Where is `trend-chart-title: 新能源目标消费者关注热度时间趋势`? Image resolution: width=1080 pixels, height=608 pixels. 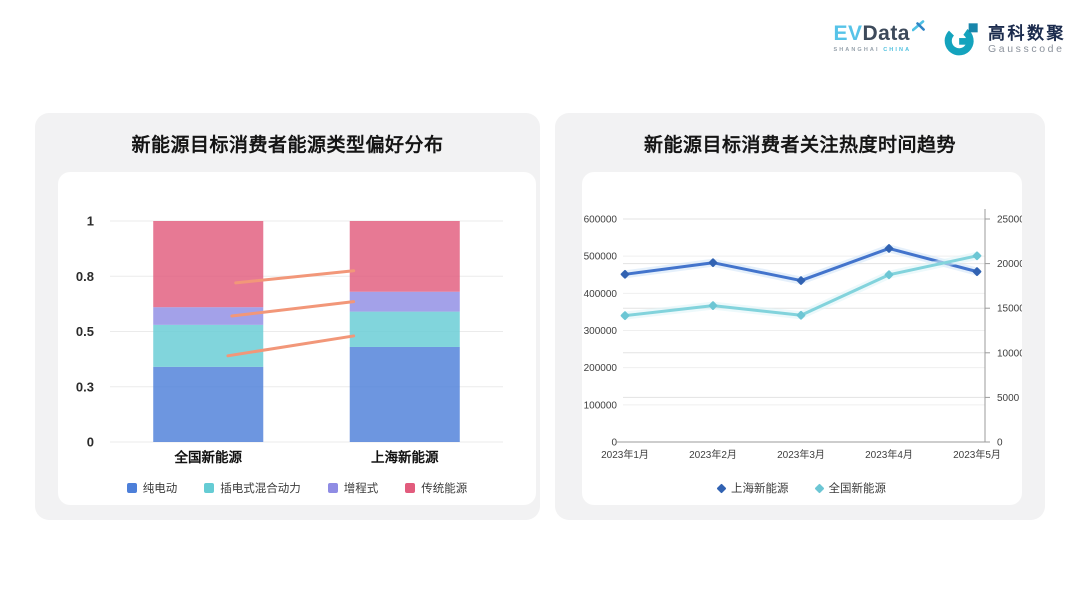 trend-chart-title: 新能源目标消费者关注热度时间趋势 is located at coordinates (799, 145).